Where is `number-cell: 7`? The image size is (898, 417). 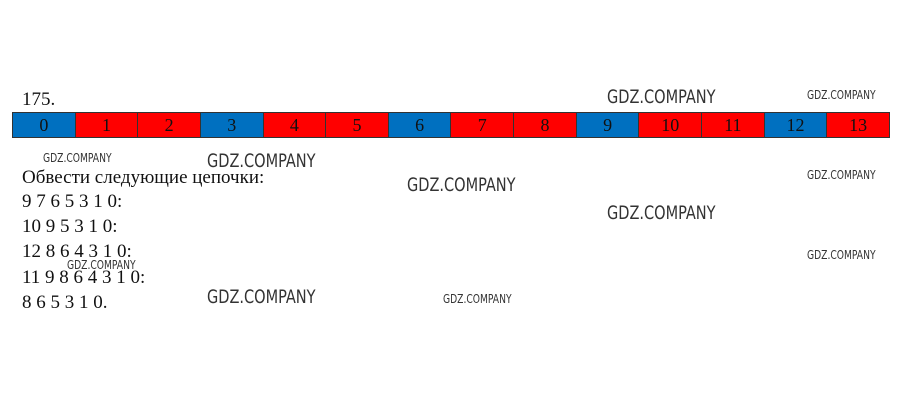
number-cell: 7 is located at coordinates (483, 125).